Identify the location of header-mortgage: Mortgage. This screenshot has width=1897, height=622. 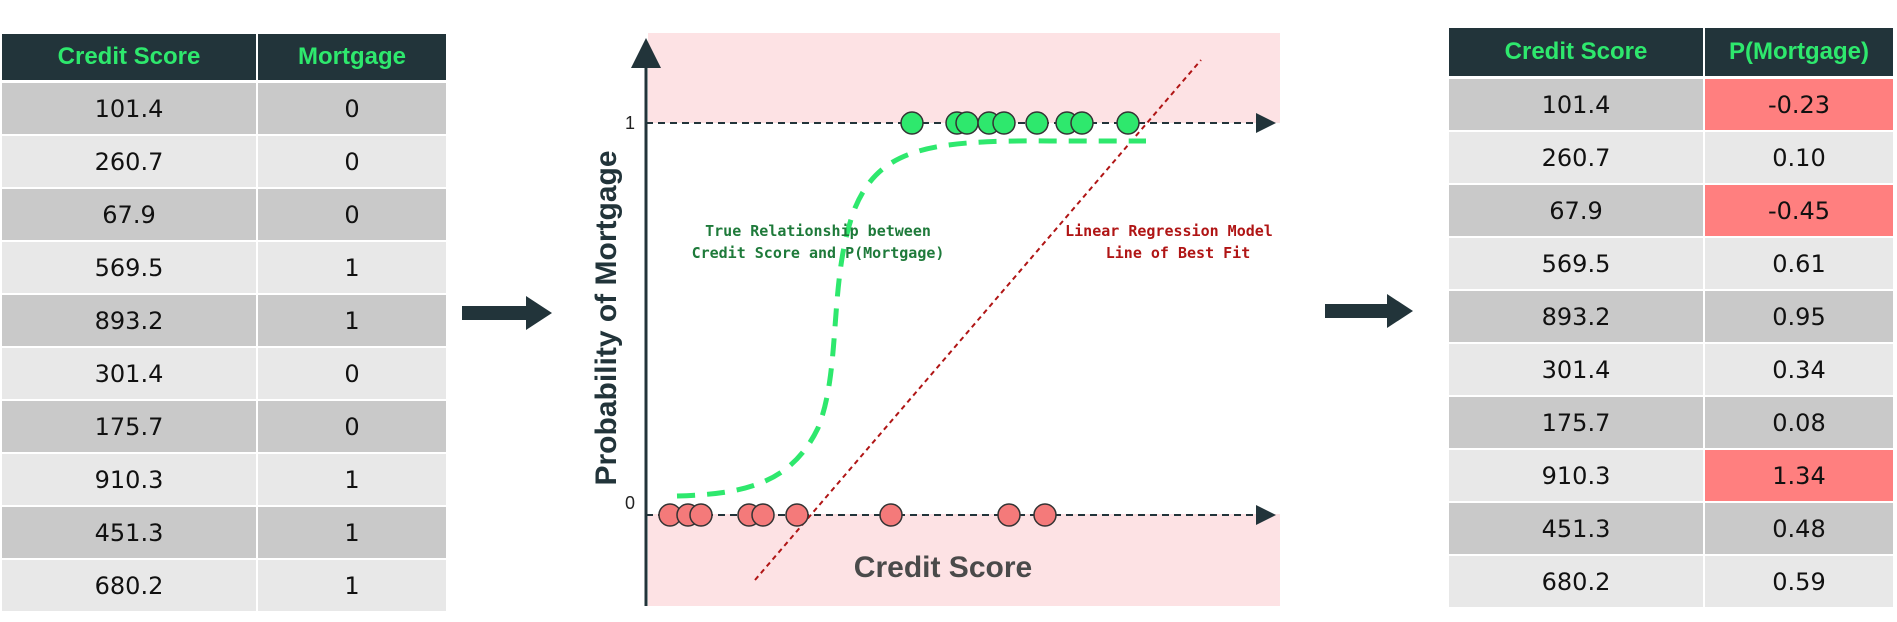
(353, 58).